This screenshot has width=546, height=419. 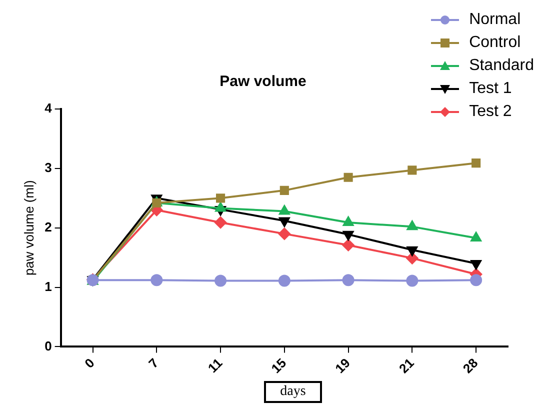 I want to click on x-axis-title: days, so click(x=293, y=392).